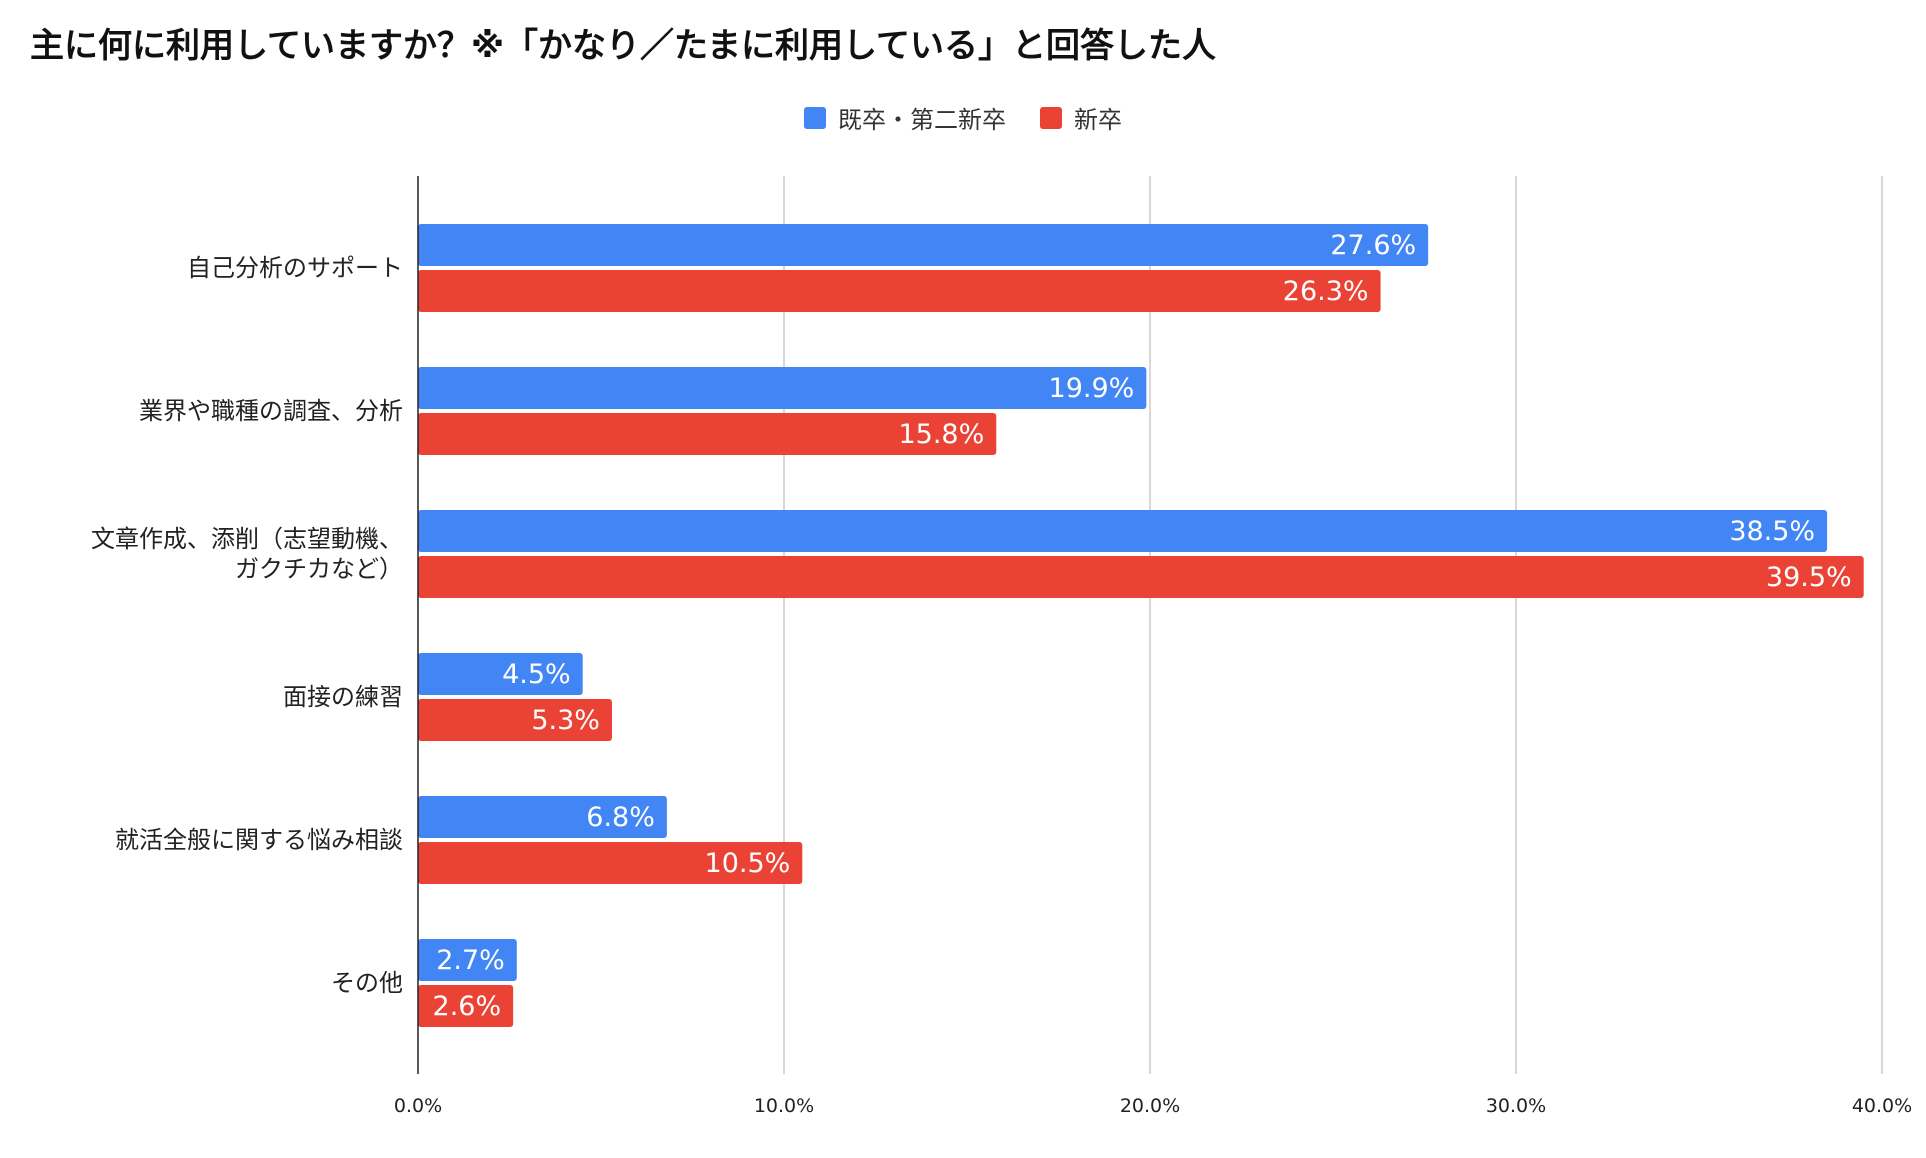 Image resolution: width=1926 pixels, height=1158 pixels. I want to click on legend-item-graduates: 既卒・第二新卒, so click(905, 117).